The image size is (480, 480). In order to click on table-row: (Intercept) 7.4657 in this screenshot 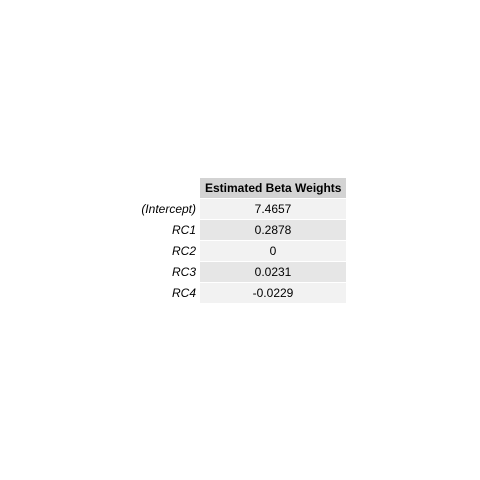, I will do `click(238, 209)`.